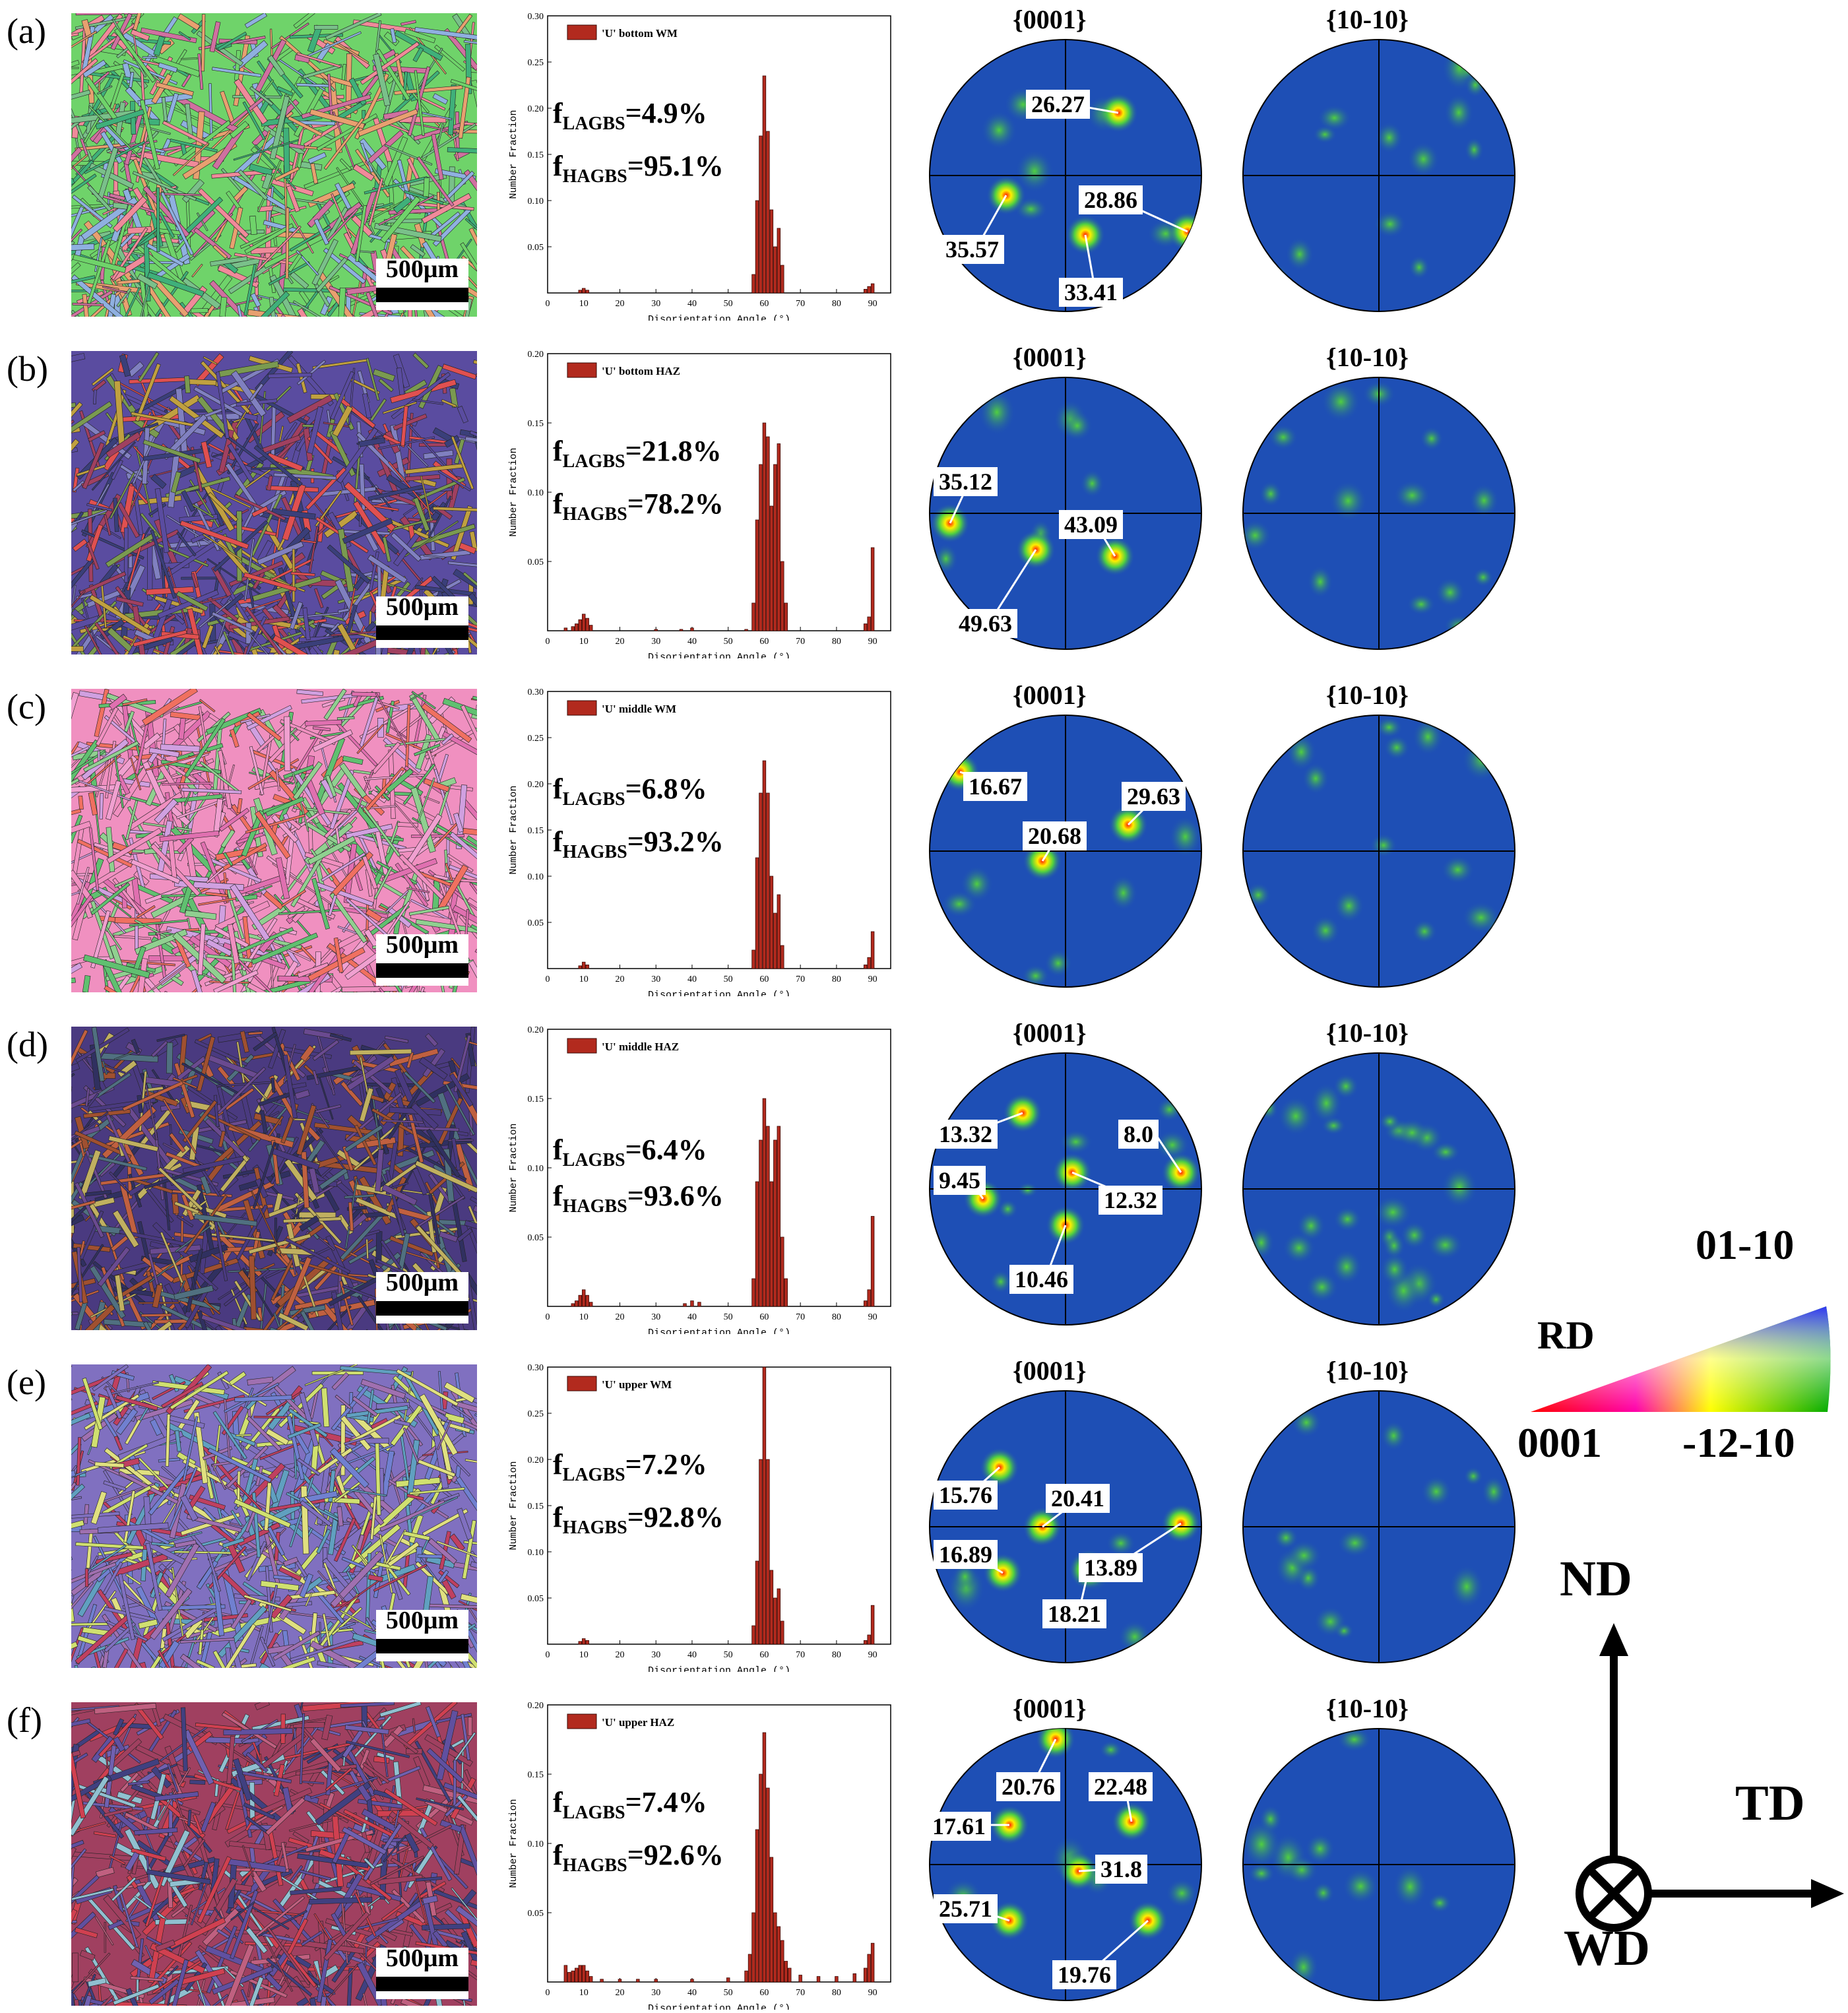 Image resolution: width=1848 pixels, height=2013 pixels. What do you see at coordinates (692, 1993) in the screenshot?
I see `x-tick-label: 40` at bounding box center [692, 1993].